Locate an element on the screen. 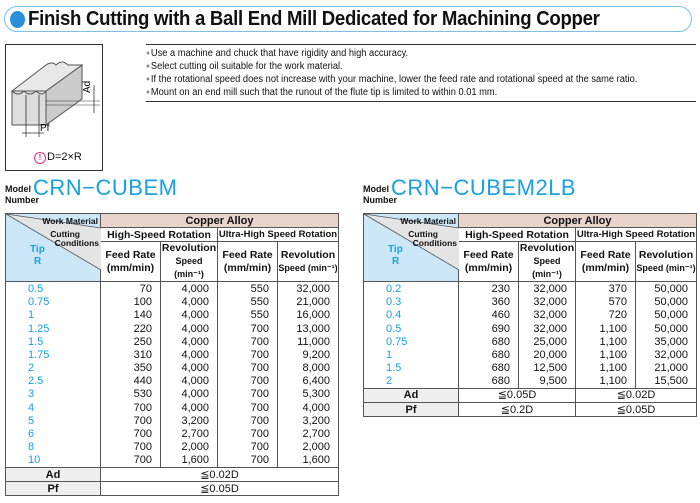 Image resolution: width=700 pixels, height=503 pixels. model-number-label: Model Number CRN−CUBEM2LB is located at coordinates (470, 190).